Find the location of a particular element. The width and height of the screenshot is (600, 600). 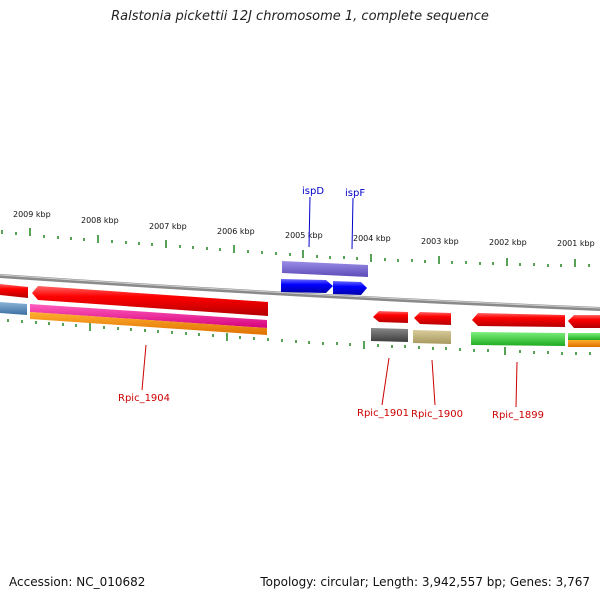

label-ispD: ispD is located at coordinates (313, 191).